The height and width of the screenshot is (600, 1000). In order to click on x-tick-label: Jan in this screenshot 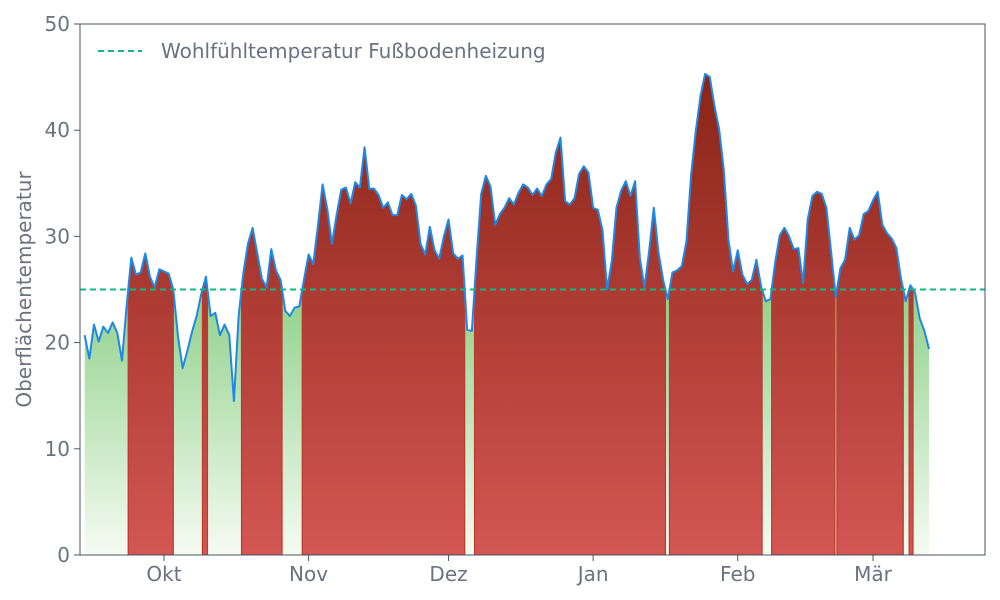, I will do `click(592, 574)`.